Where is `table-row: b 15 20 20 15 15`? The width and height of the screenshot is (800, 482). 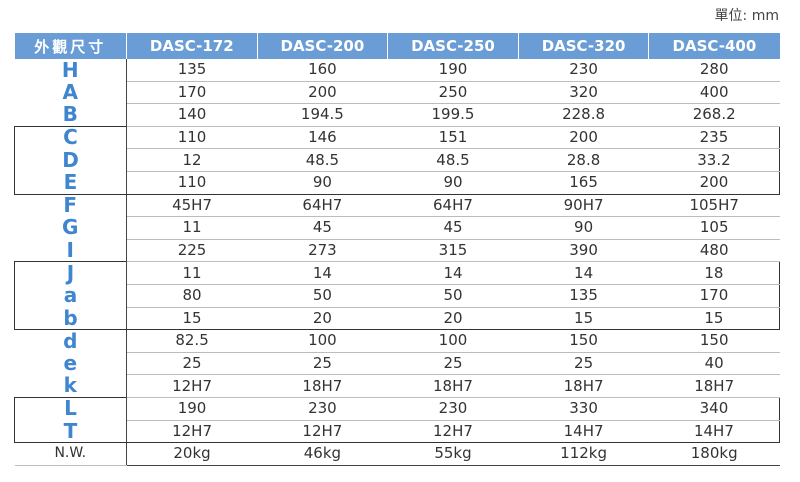
table-row: b 15 20 20 15 15 is located at coordinates (397, 319).